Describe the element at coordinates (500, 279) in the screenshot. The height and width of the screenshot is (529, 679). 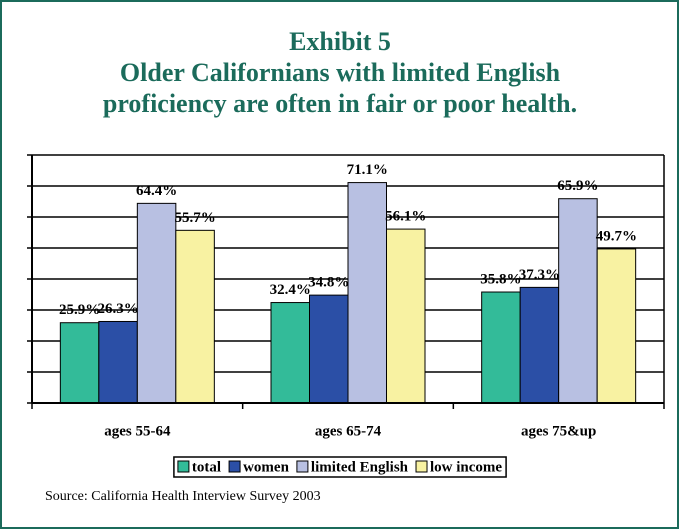
I see `data-label: 35.8%` at that location.